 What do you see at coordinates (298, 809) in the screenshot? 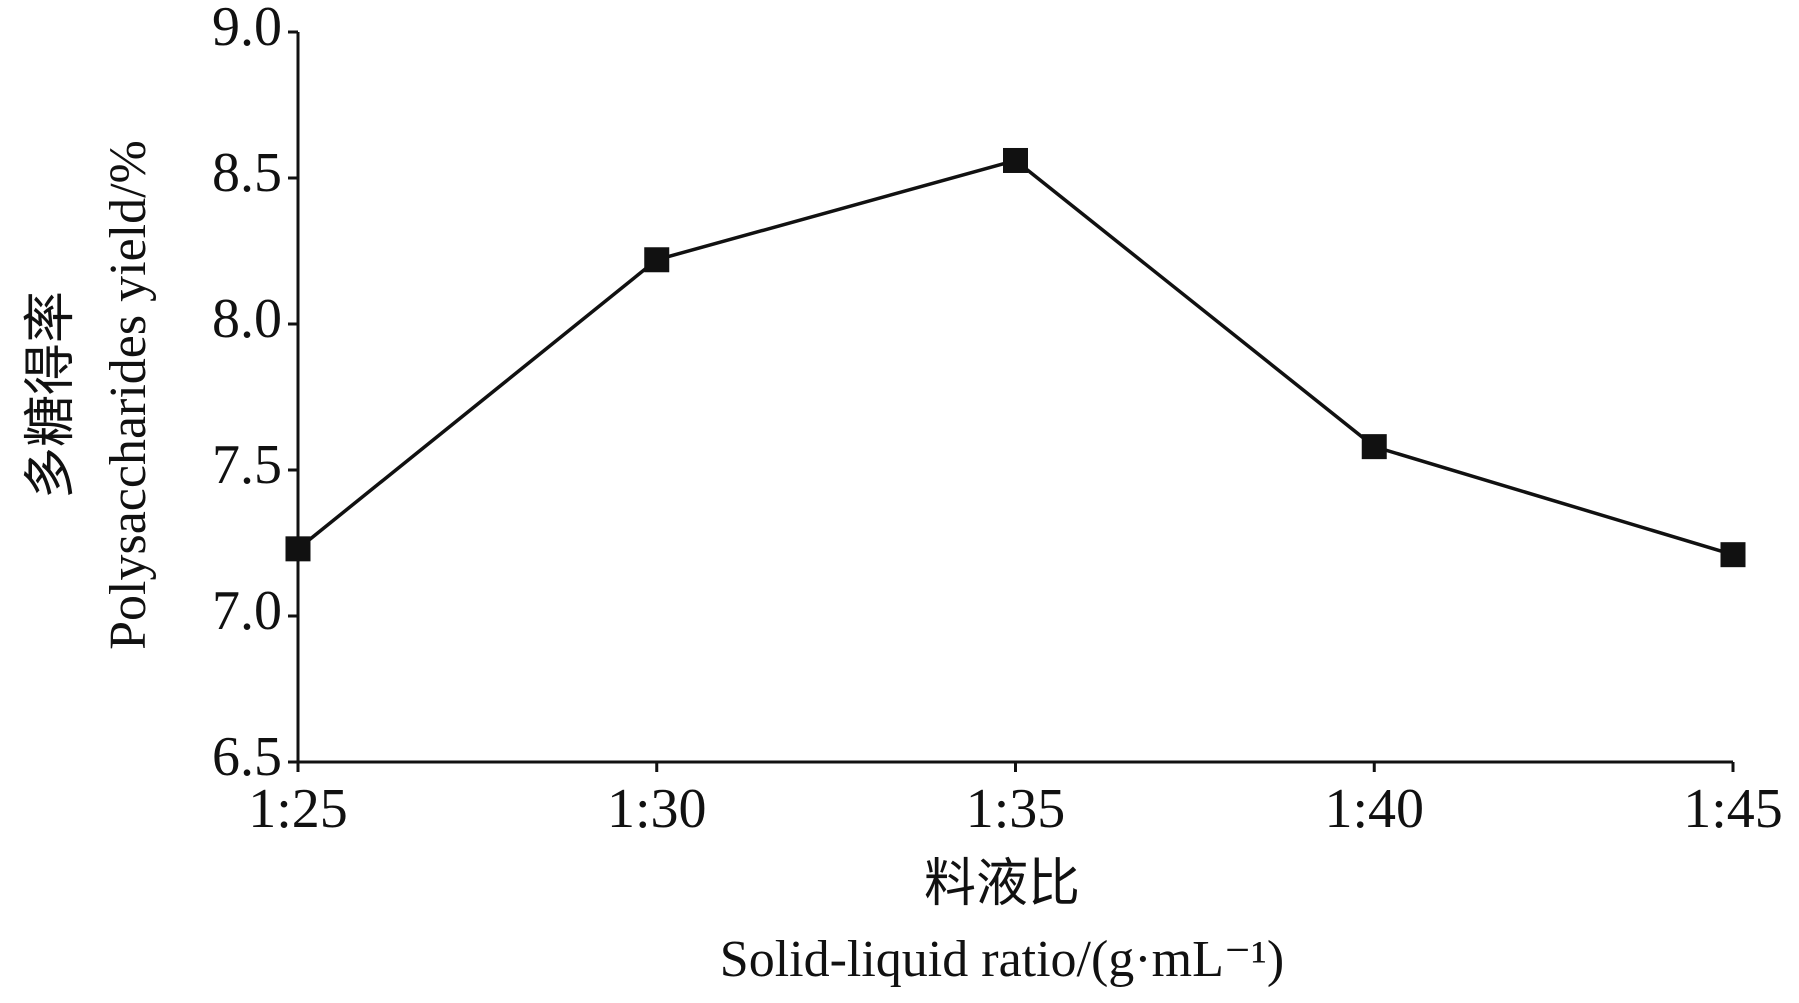
I see `x-tick-label: 1:25` at bounding box center [298, 809].